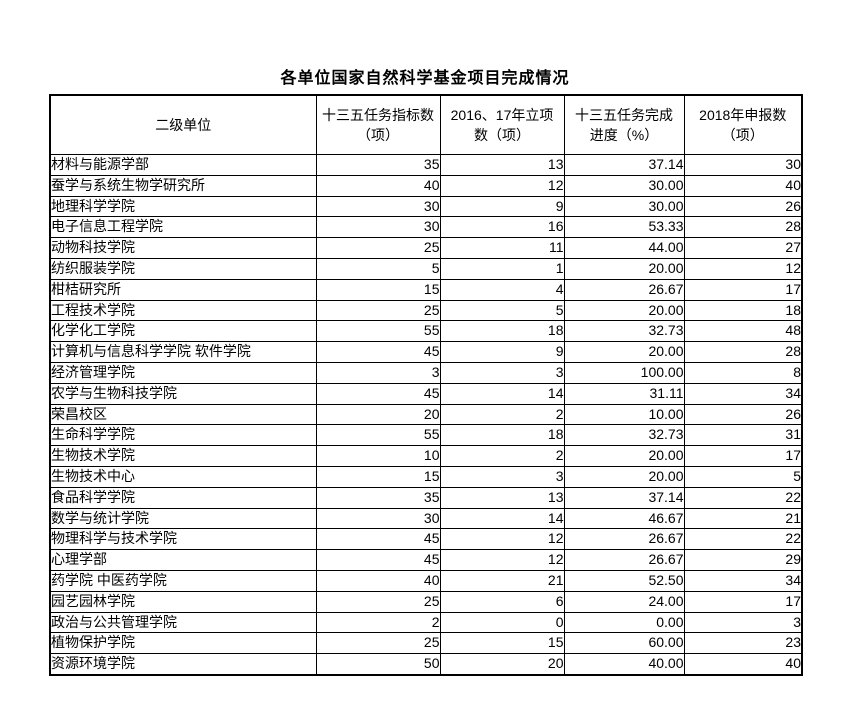 This screenshot has height=723, width=865. I want to click on table-row: 蚕学与系统生物学研究所 40 12 30.00 40, so click(426, 185).